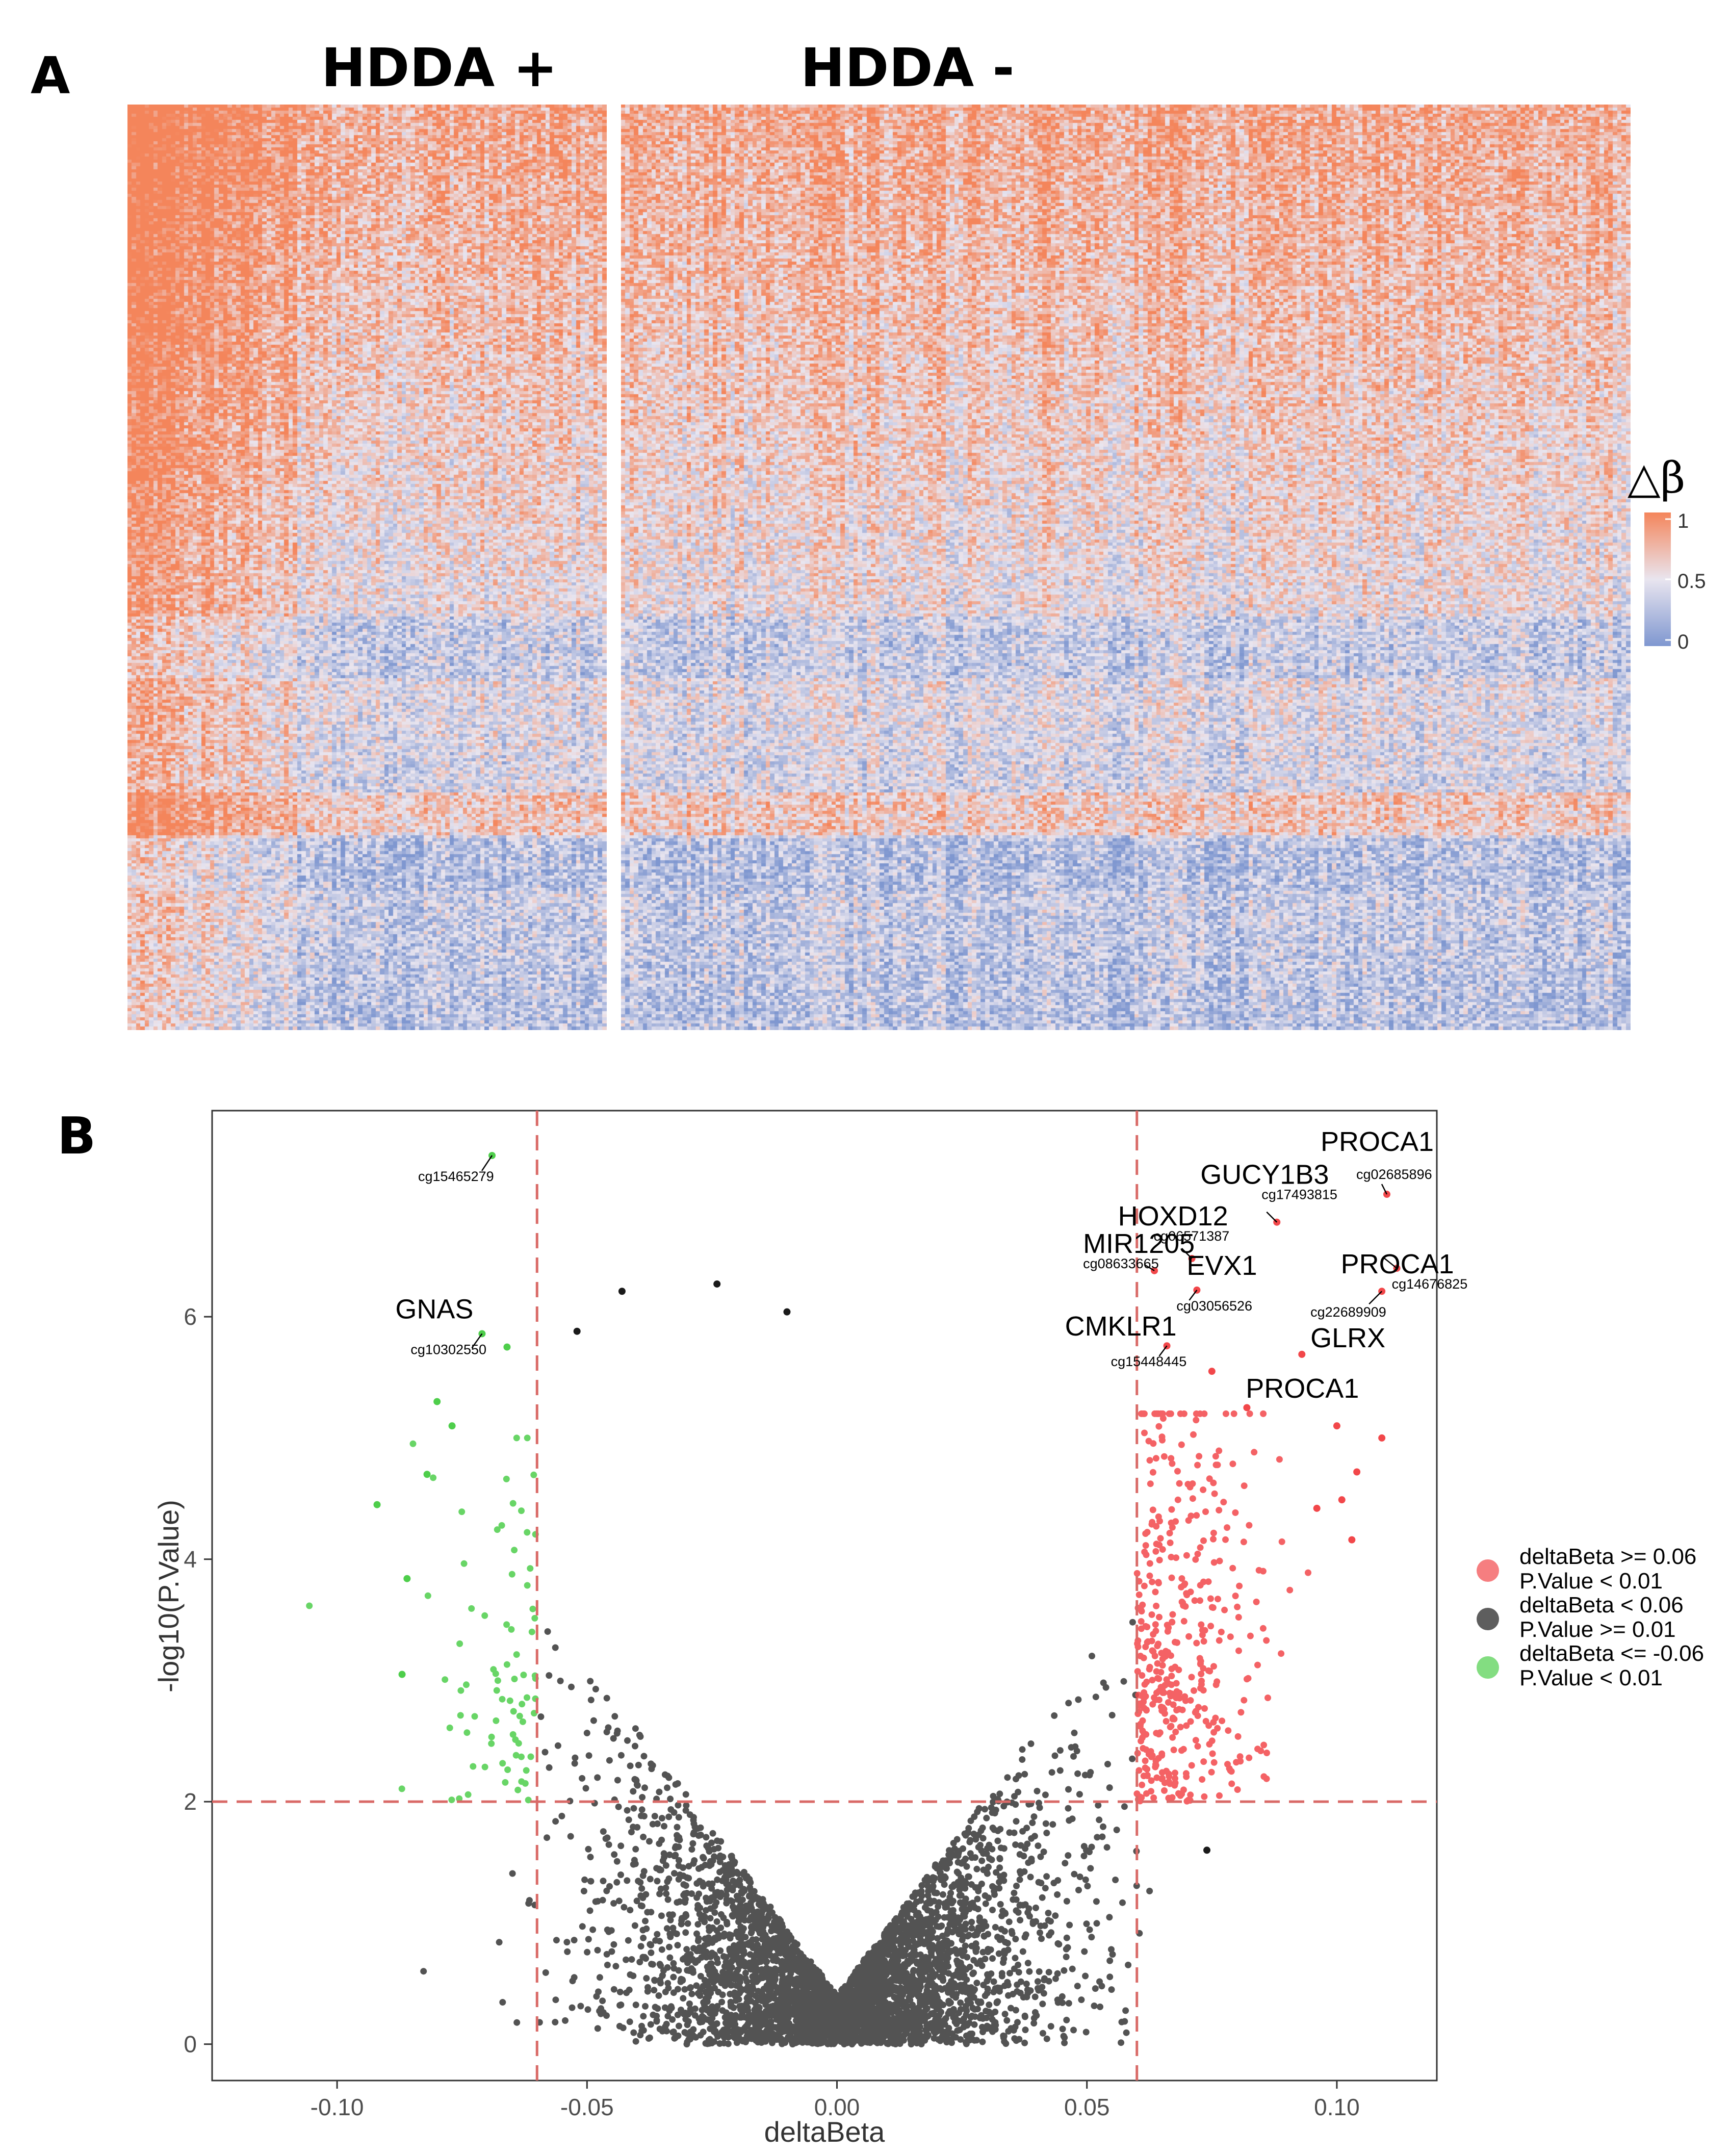 The height and width of the screenshot is (2156, 1730). I want to click on point-cloud-up, so click(1222, 1608).